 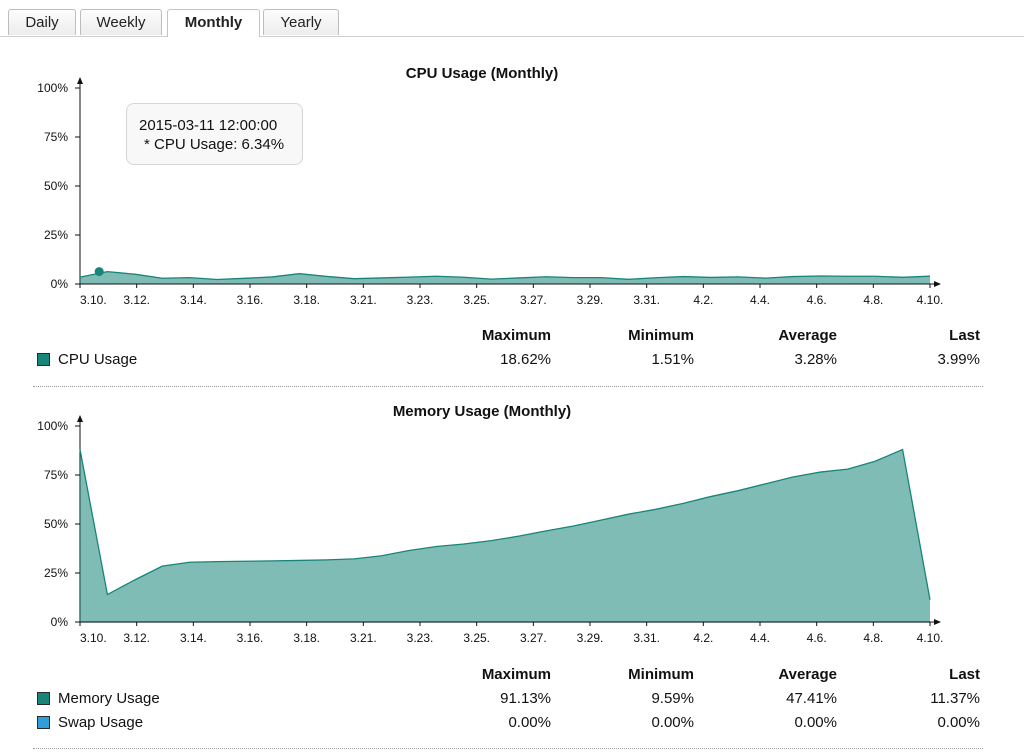 I want to click on swap-usage-label: Swap Usage, so click(x=101, y=722).